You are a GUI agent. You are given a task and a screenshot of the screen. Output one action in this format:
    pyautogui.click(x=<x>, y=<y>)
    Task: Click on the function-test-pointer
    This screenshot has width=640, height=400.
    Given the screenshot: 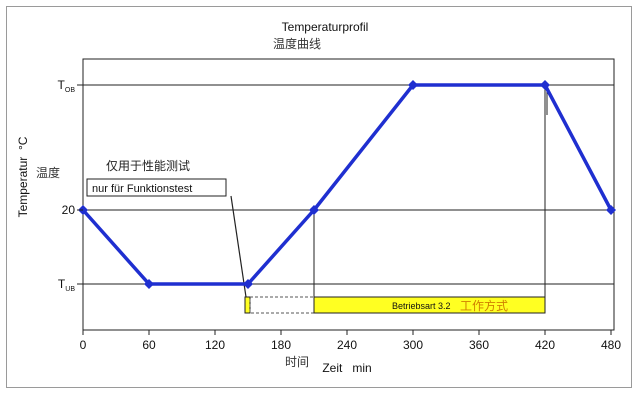 What is the action you would take?
    pyautogui.click(x=238, y=246)
    